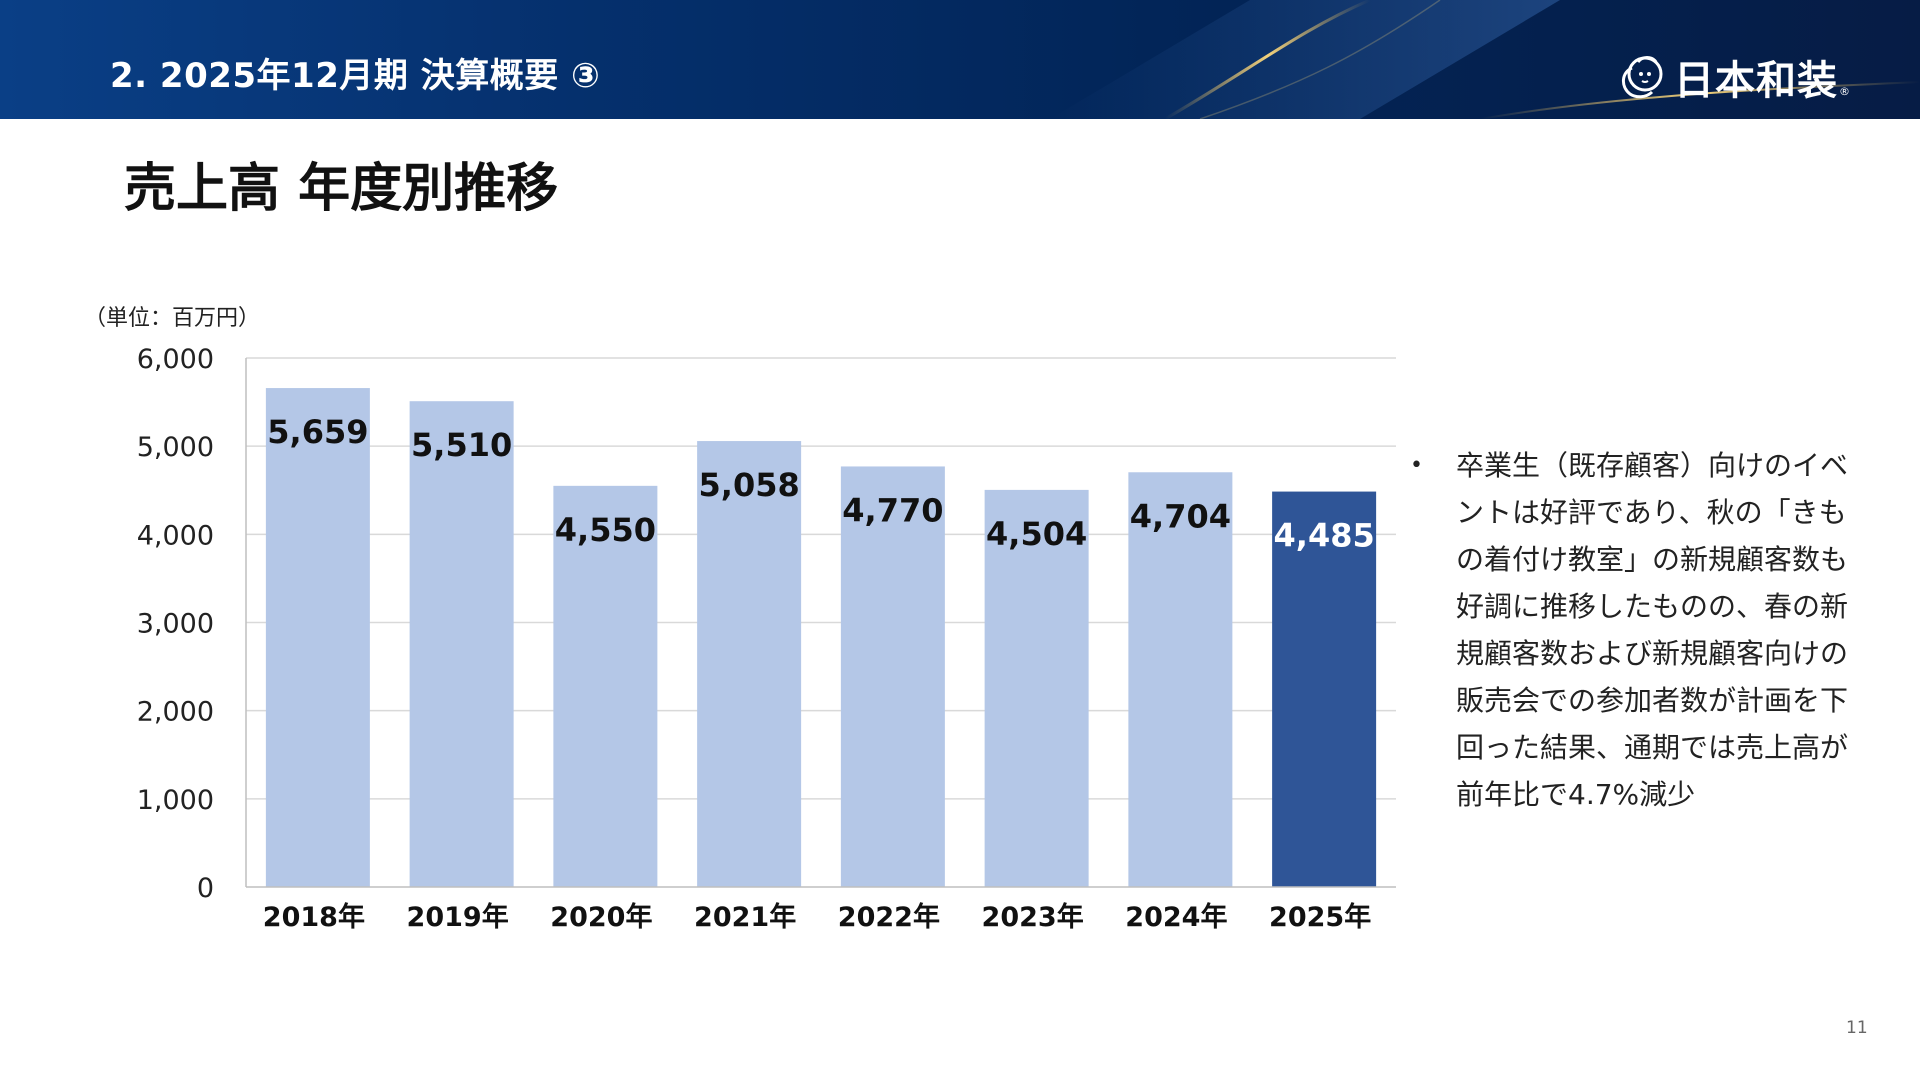  I want to click on header-decoration, so click(1485, 59).